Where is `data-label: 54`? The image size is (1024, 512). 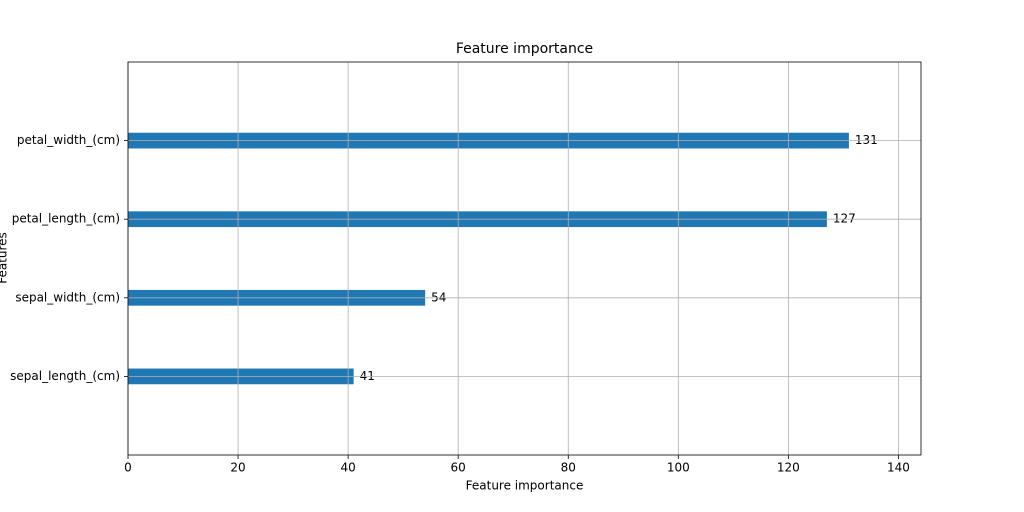 data-label: 54 is located at coordinates (438, 297).